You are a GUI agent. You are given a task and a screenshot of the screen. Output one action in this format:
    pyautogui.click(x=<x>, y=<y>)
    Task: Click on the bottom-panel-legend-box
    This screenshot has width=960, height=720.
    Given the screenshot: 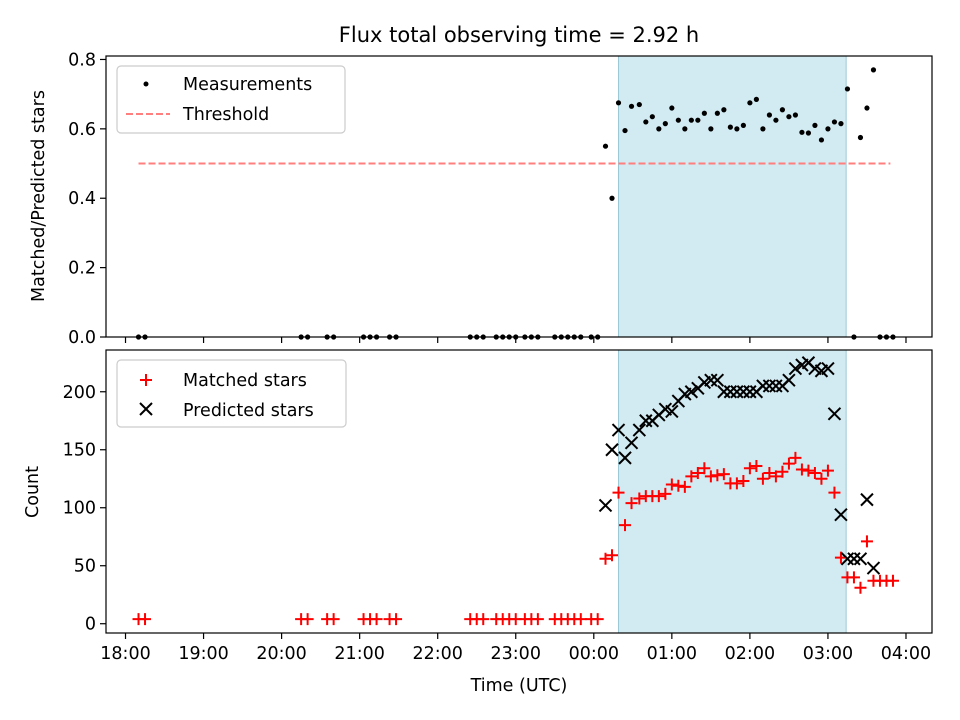 What is the action you would take?
    pyautogui.click(x=231, y=393)
    